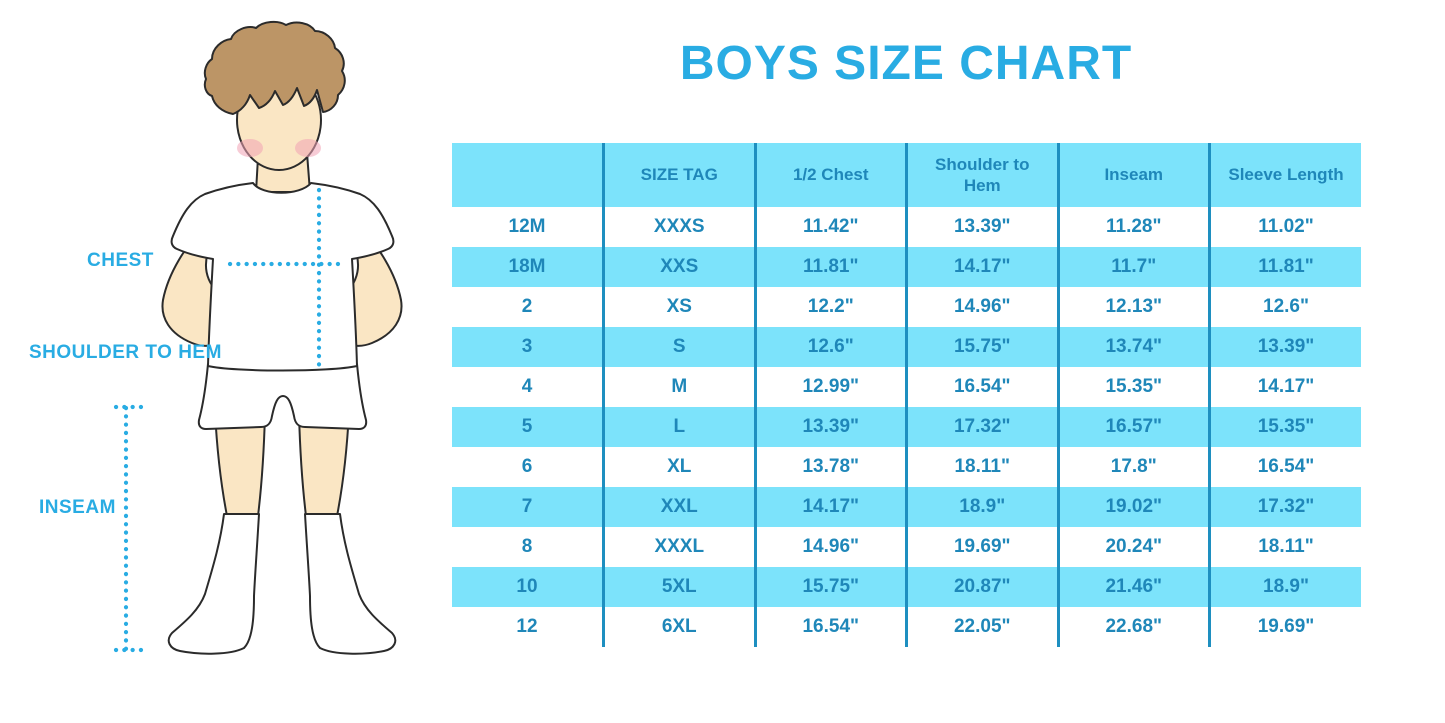  Describe the element at coordinates (528, 175) in the screenshot. I see `table-header-cell` at that location.